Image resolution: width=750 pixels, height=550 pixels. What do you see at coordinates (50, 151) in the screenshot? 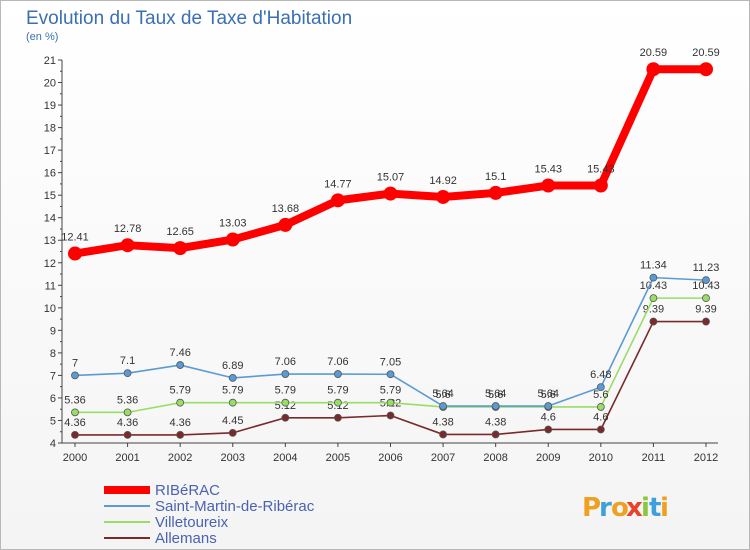
I see `y-tick-label: 17` at bounding box center [50, 151].